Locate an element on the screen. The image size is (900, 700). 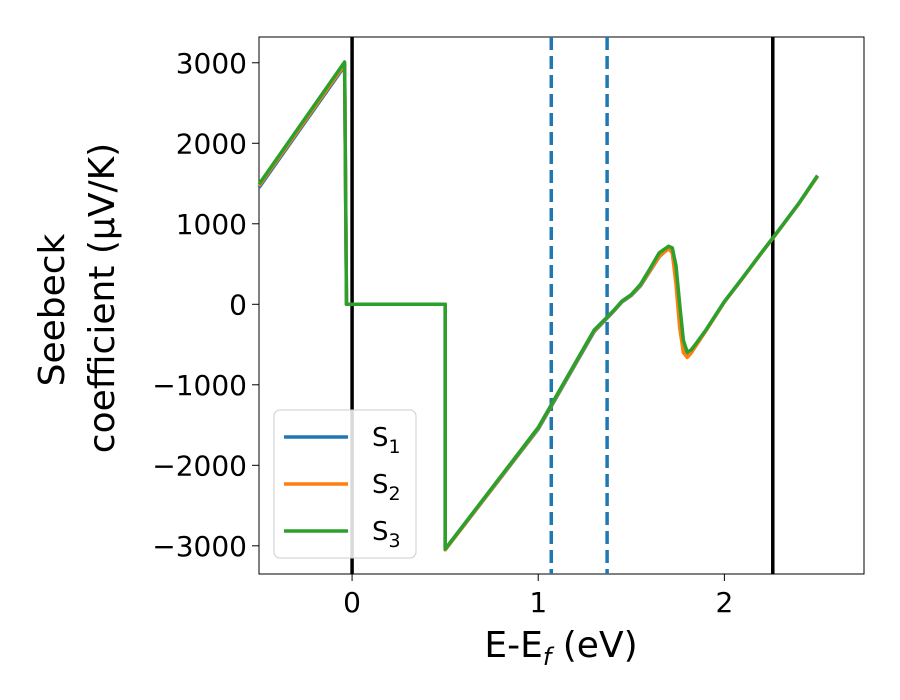
legend: S1 S2 S3 is located at coordinates (345, 484).